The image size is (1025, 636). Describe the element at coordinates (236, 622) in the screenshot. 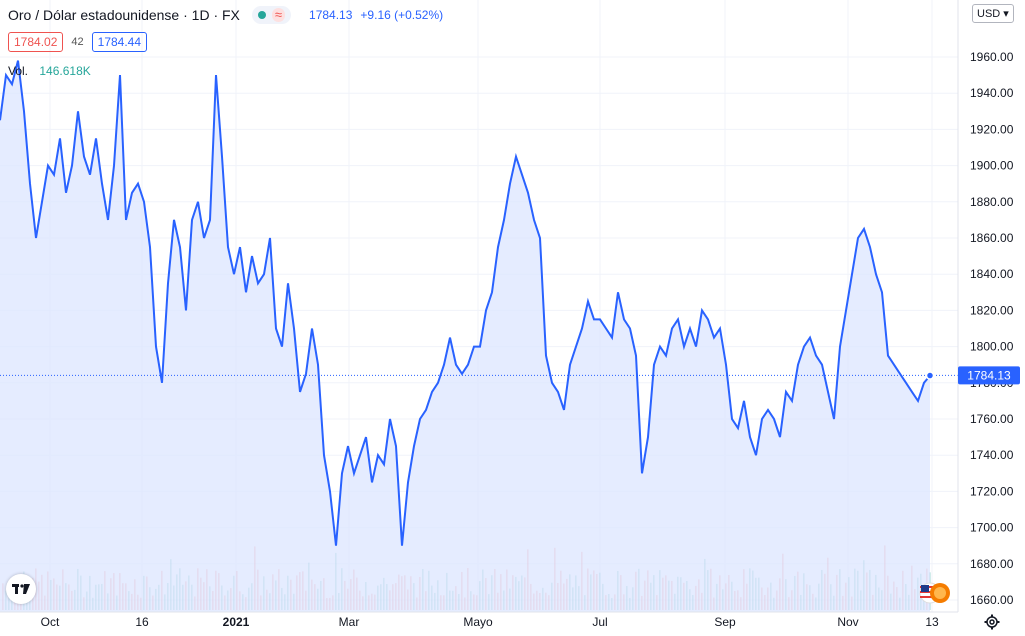

I see `time-tick-label: 2021` at that location.